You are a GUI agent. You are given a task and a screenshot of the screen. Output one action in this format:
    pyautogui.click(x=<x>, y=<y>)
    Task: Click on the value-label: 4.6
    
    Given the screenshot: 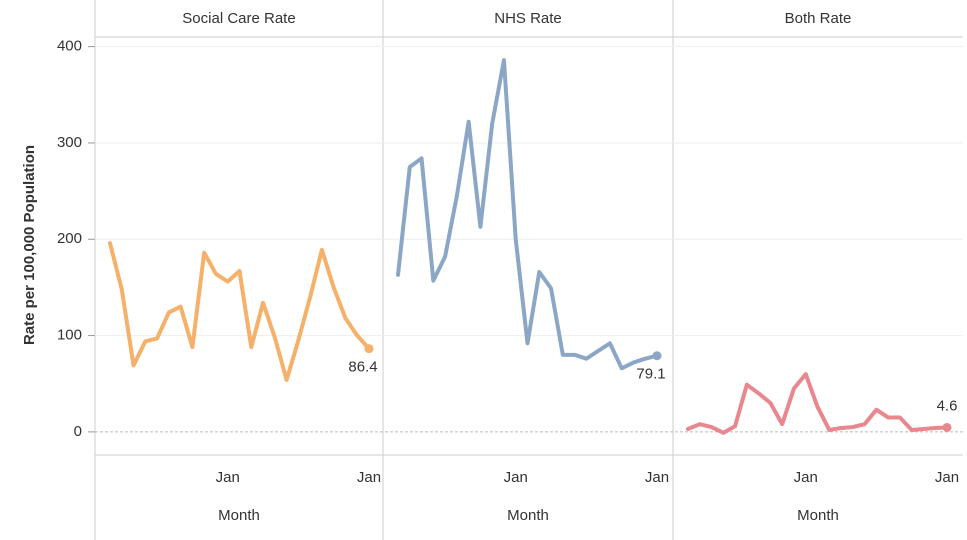 What is the action you would take?
    pyautogui.click(x=947, y=405)
    